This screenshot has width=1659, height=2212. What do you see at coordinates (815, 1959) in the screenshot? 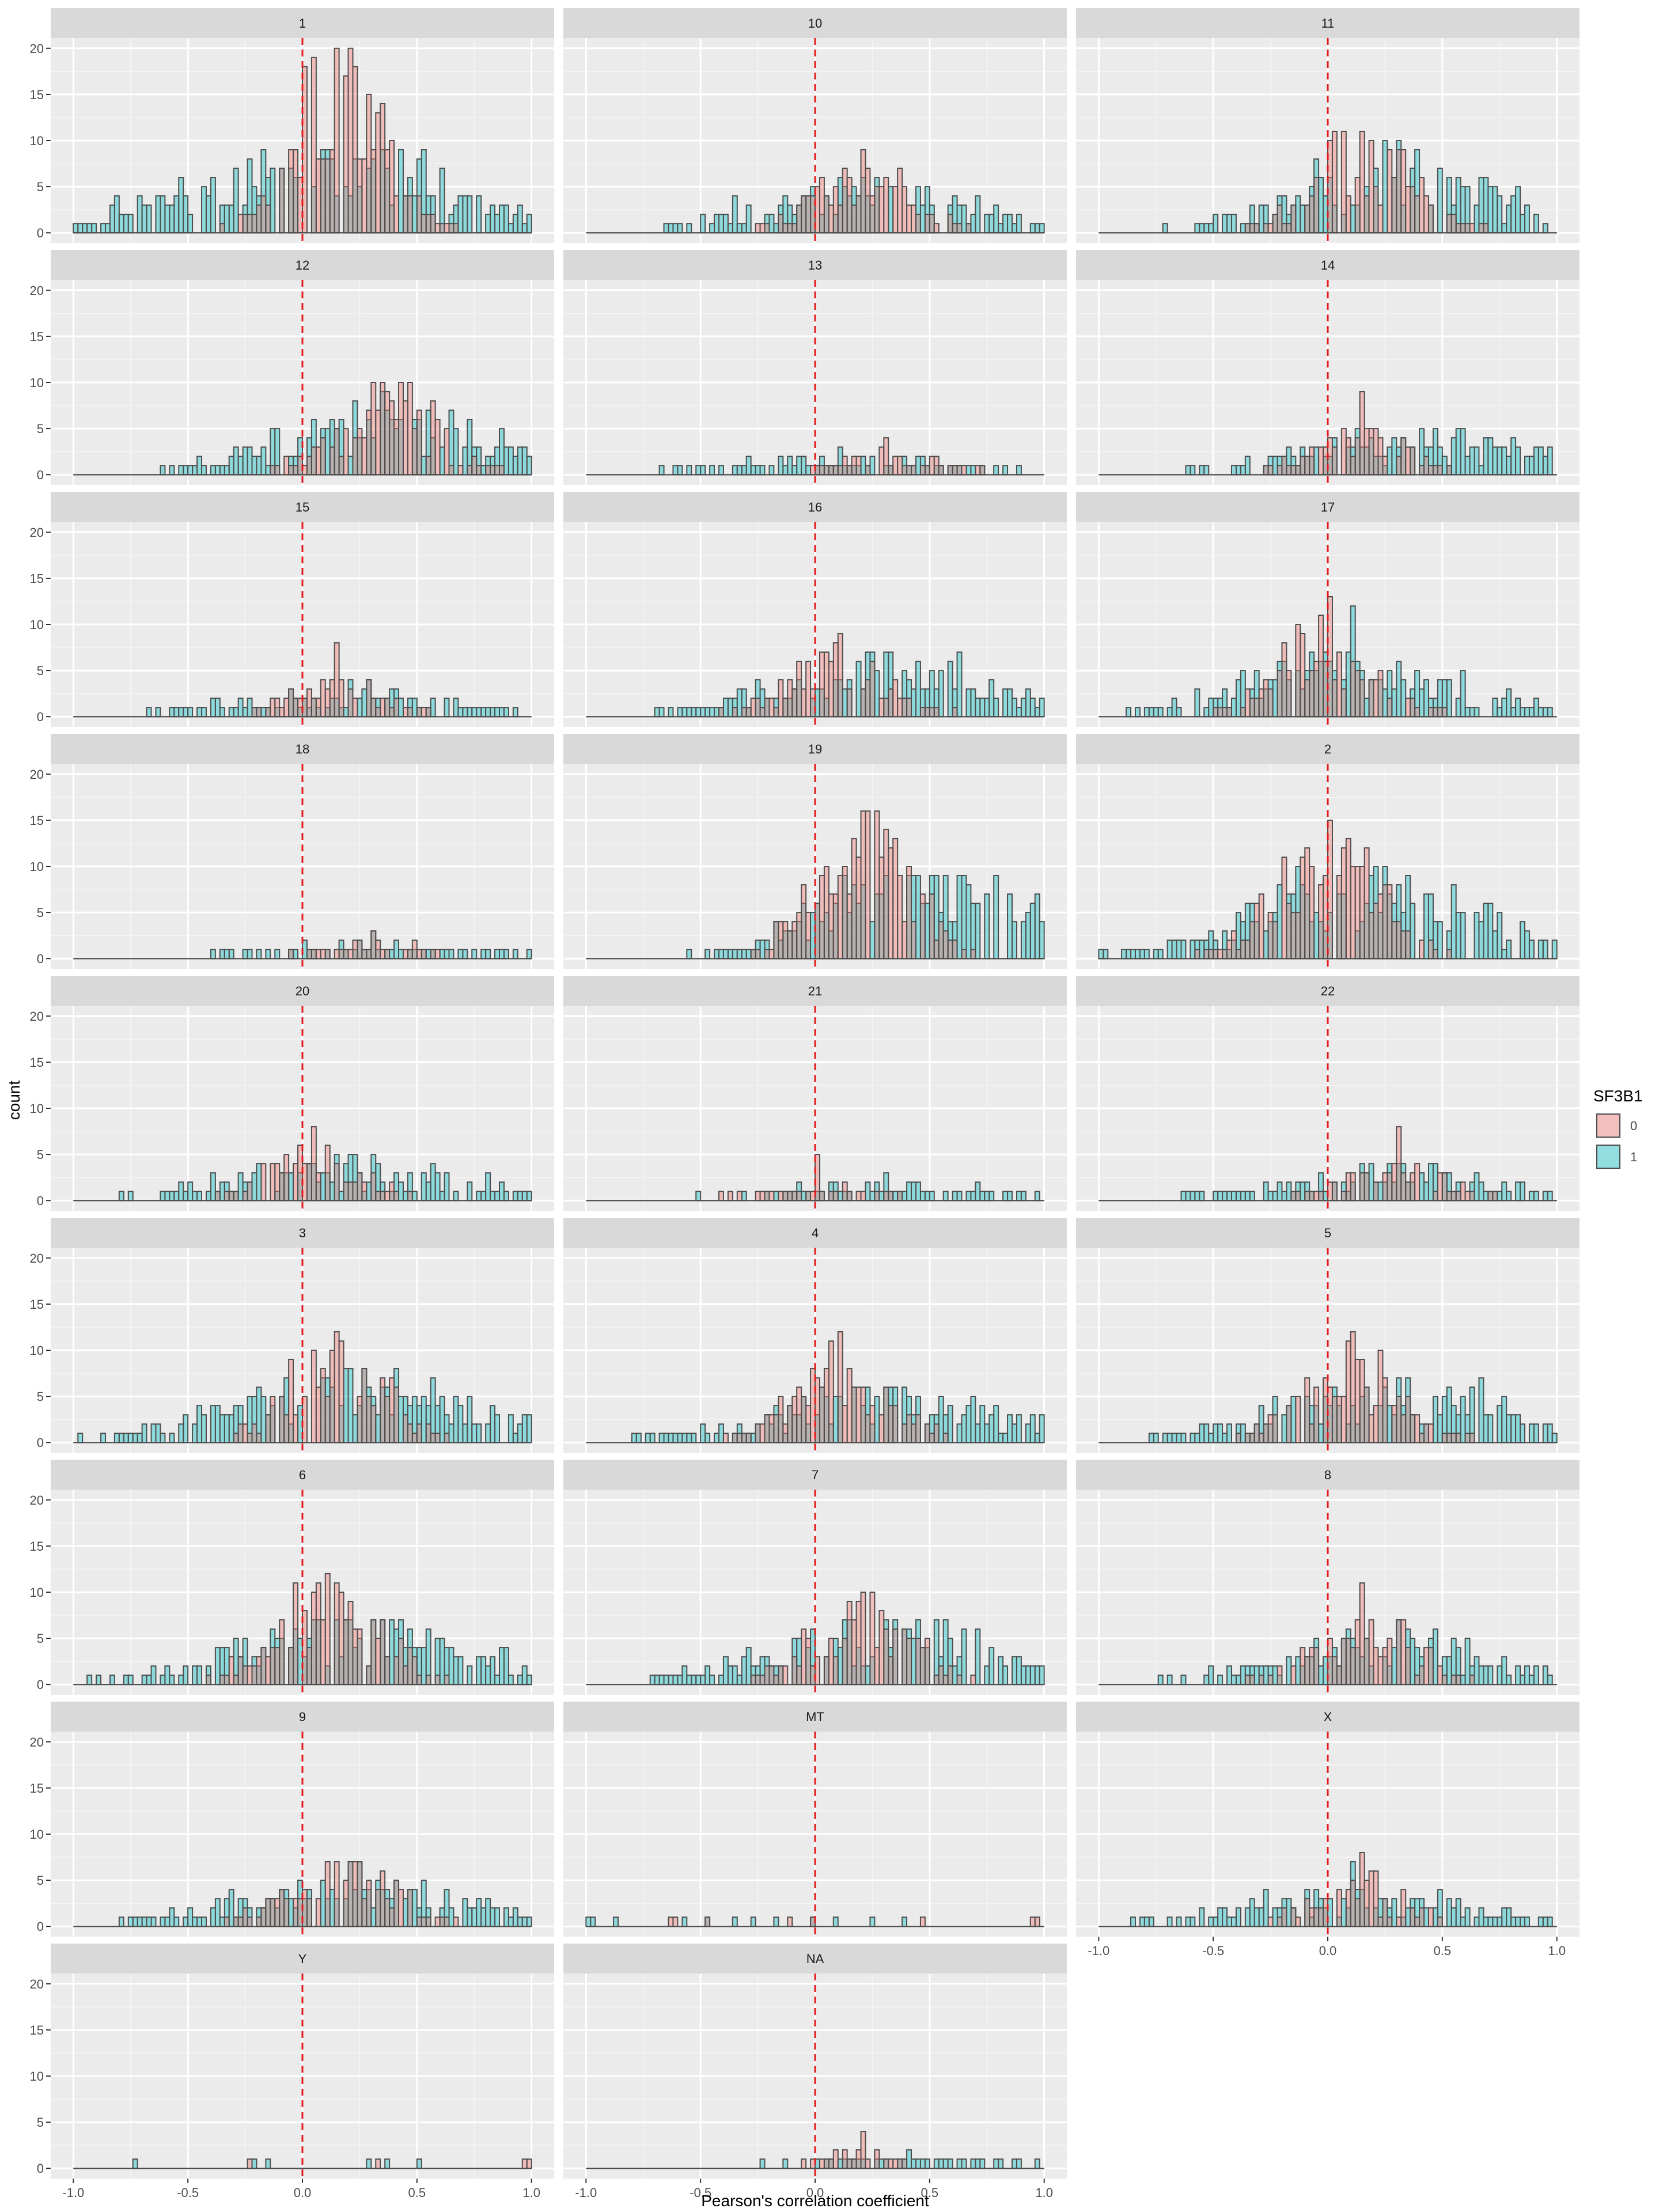
I see `facet-strip` at bounding box center [815, 1959].